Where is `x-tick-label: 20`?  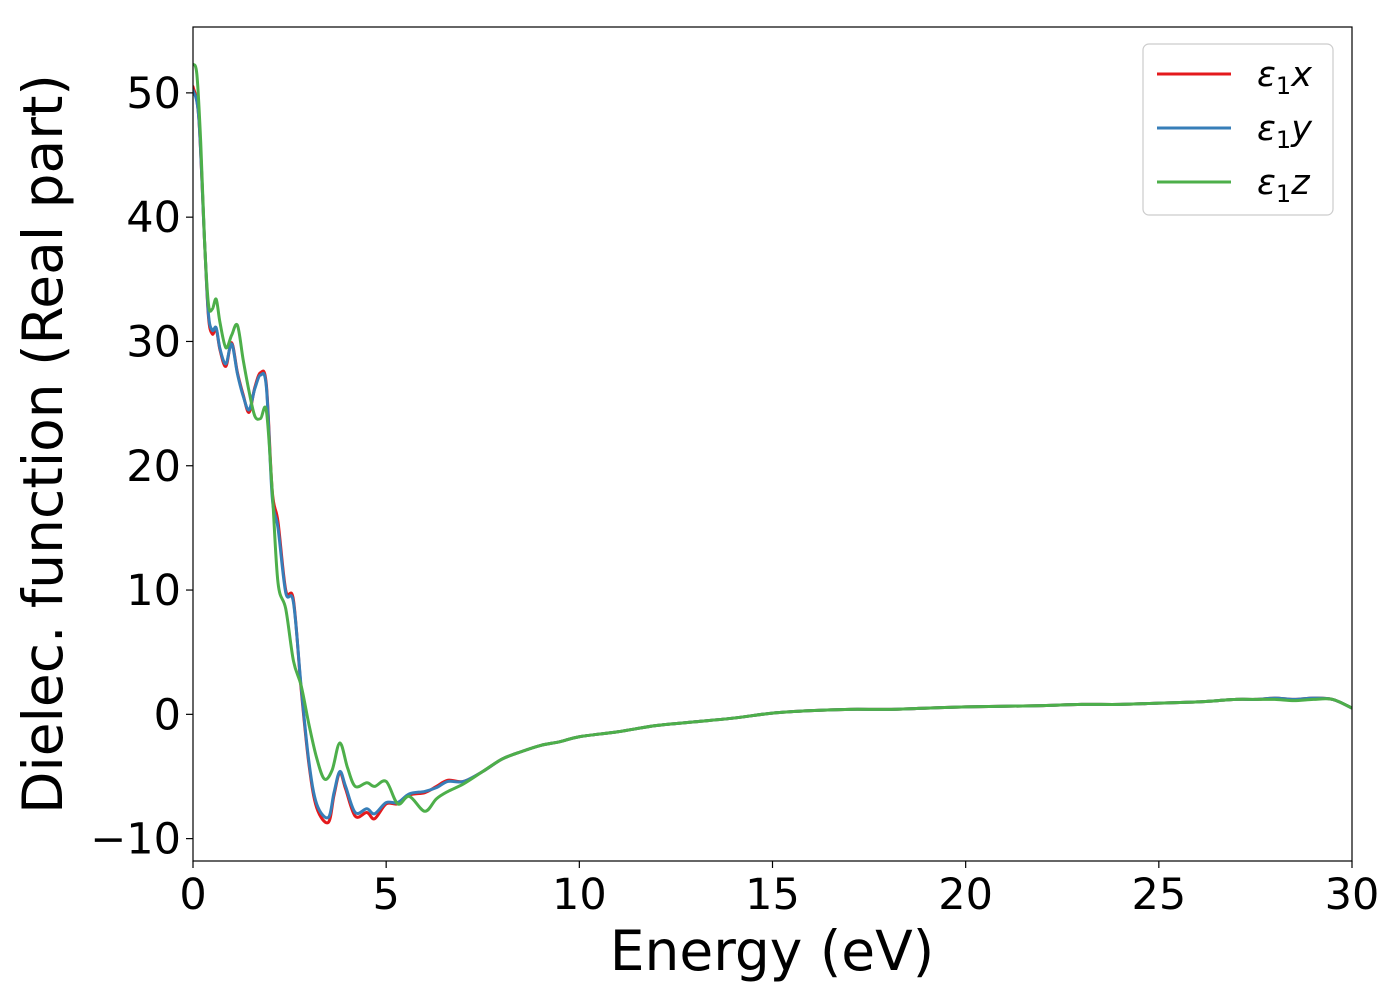 x-tick-label: 20 is located at coordinates (965, 895).